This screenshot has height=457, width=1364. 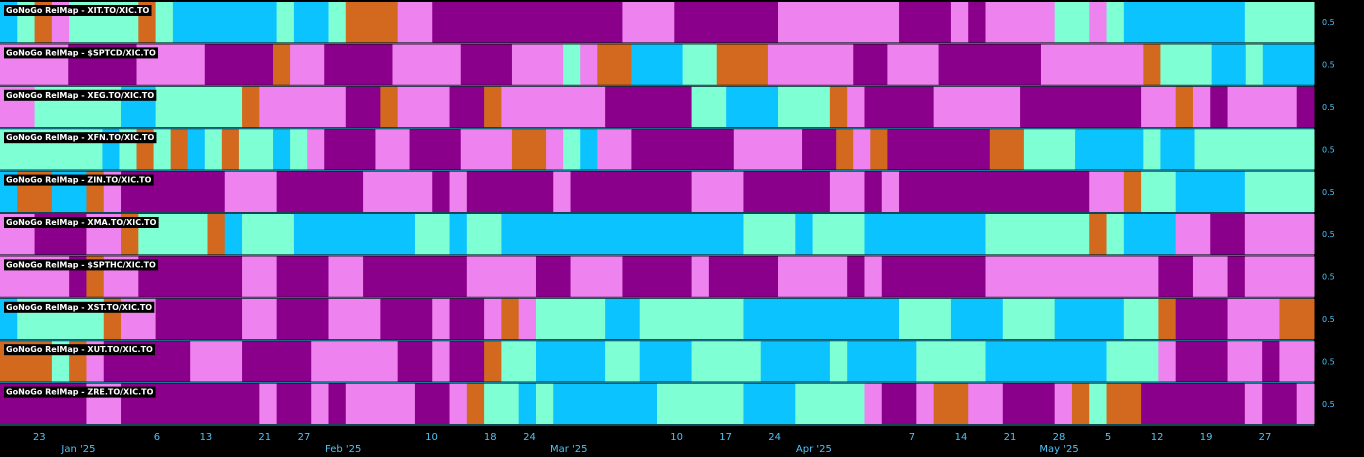 What do you see at coordinates (79, 307) in the screenshot?
I see `panel-7-label-bg` at bounding box center [79, 307].